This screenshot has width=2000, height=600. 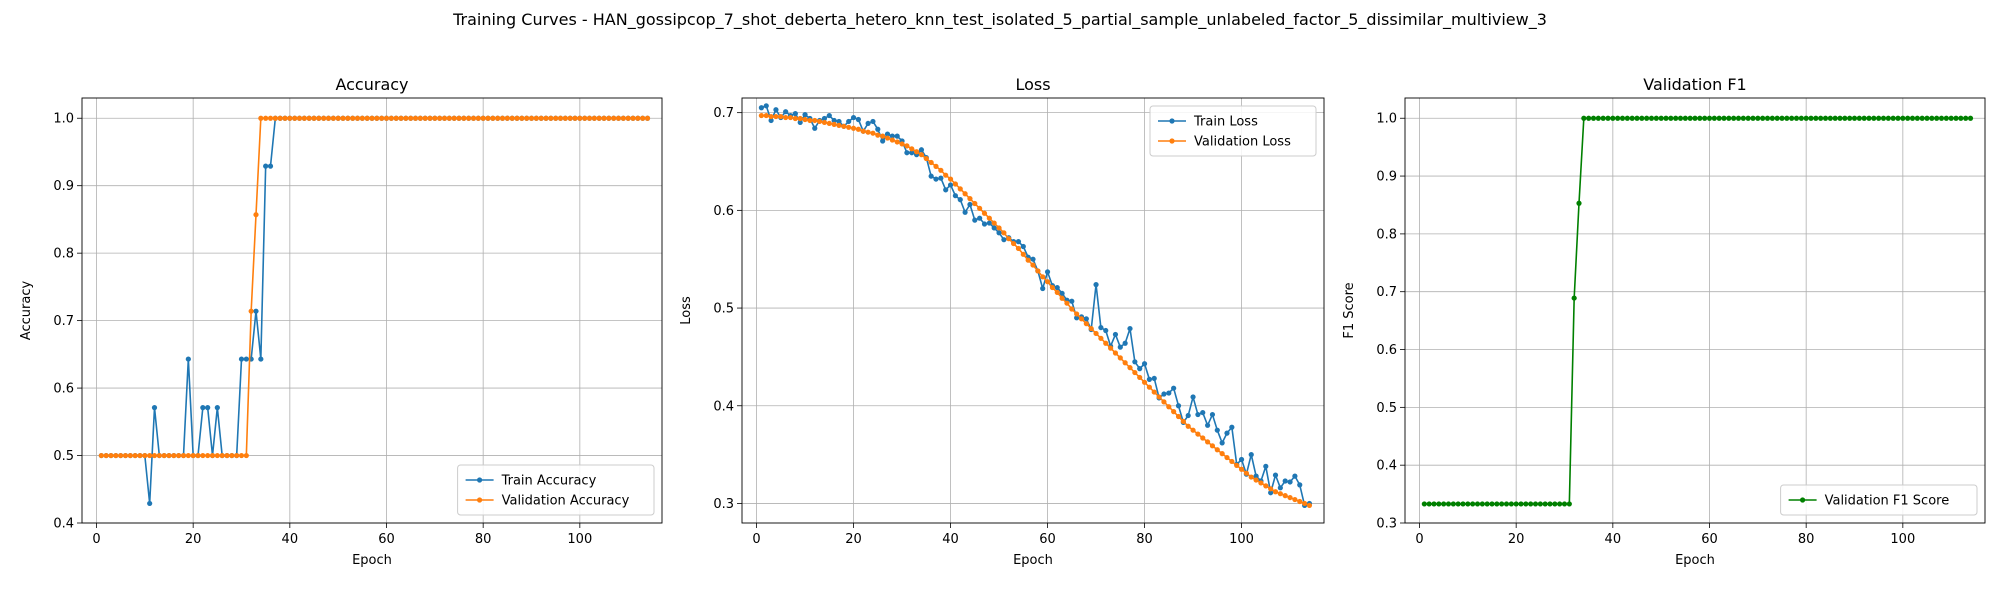 I want to click on validation-f1-ytick-label: 0.5, so click(x=1386, y=408).